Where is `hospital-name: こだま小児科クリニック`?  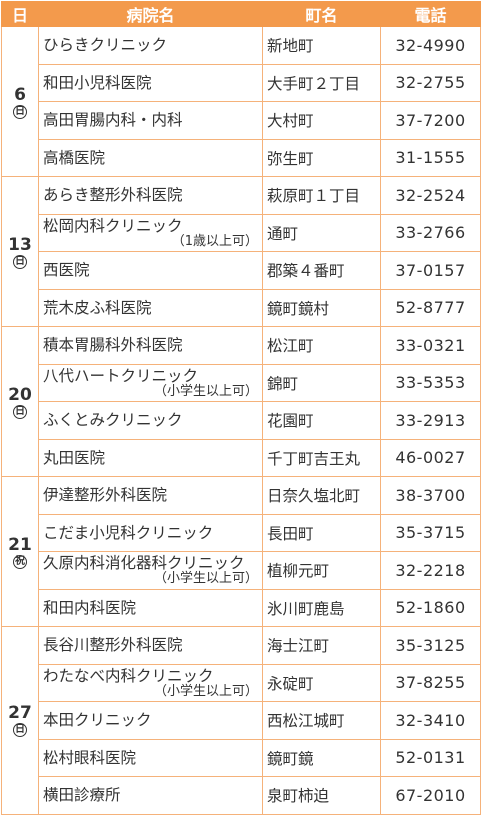
hospital-name: こだま小児科クリニック is located at coordinates (128, 532).